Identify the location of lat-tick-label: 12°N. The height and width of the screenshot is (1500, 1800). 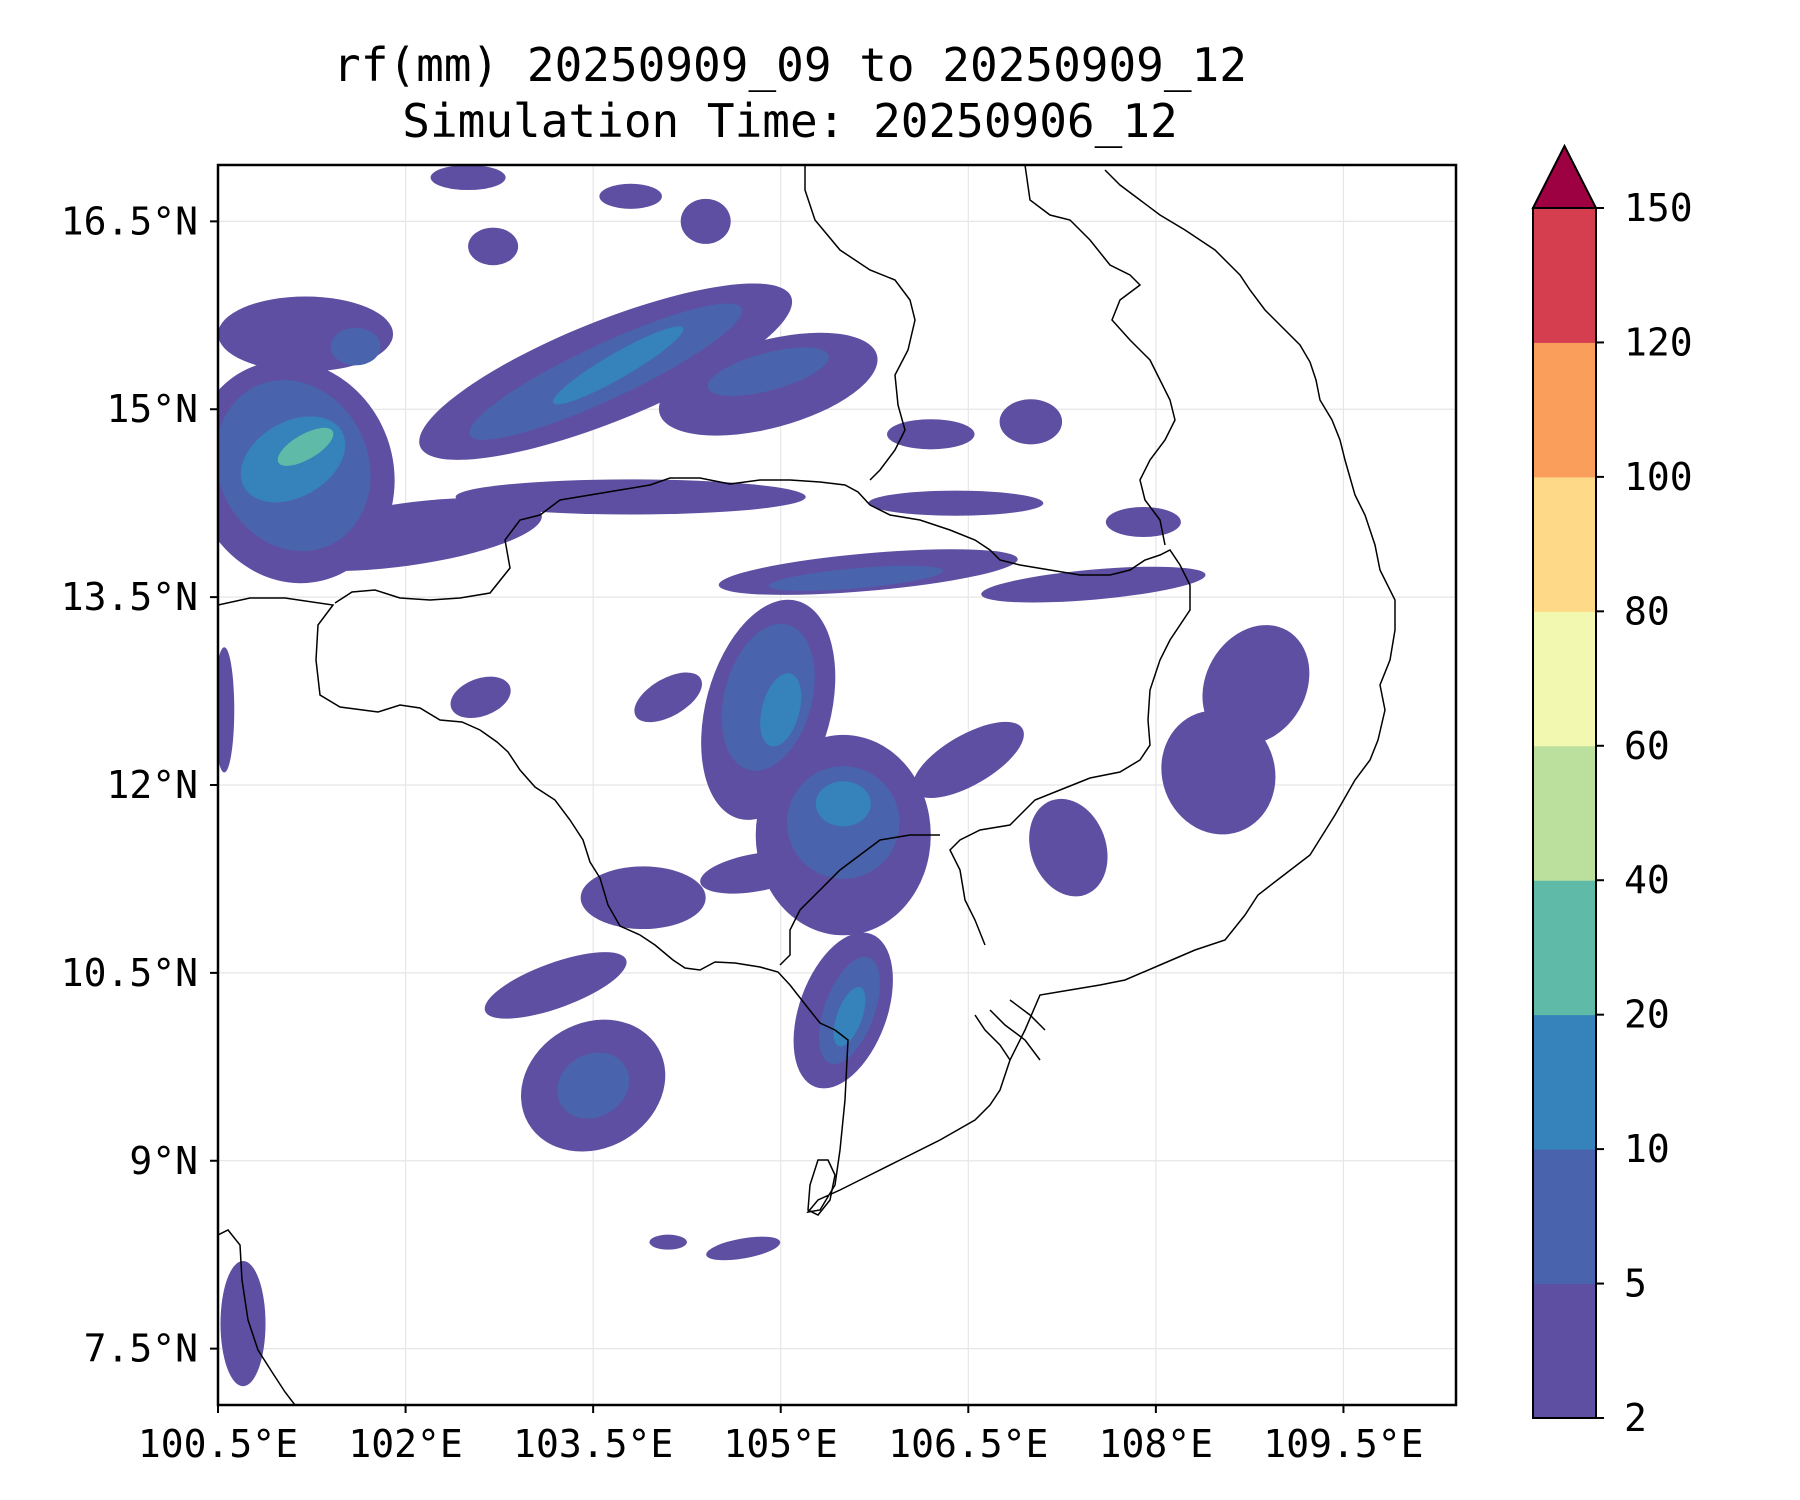
(152, 785).